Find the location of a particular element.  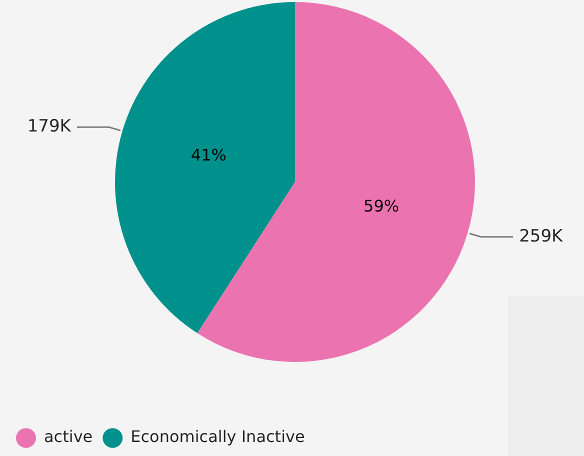

legend-label: Economically Inactive is located at coordinates (217, 436).